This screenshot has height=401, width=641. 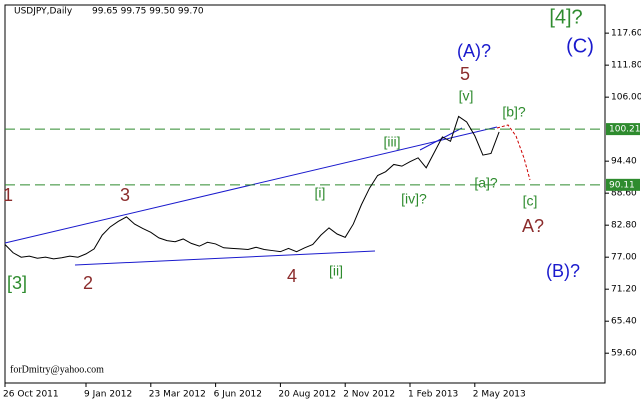 What do you see at coordinates (225, 258) in the screenshot?
I see `trend-line` at bounding box center [225, 258].